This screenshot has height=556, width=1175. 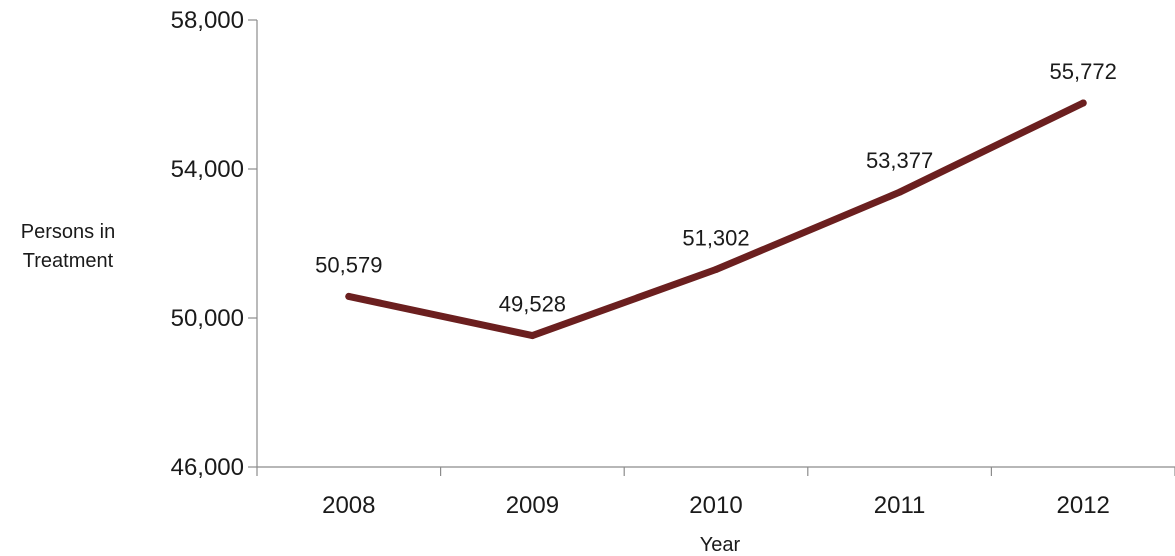 What do you see at coordinates (207, 467) in the screenshot?
I see `y-tick-label: 46,000` at bounding box center [207, 467].